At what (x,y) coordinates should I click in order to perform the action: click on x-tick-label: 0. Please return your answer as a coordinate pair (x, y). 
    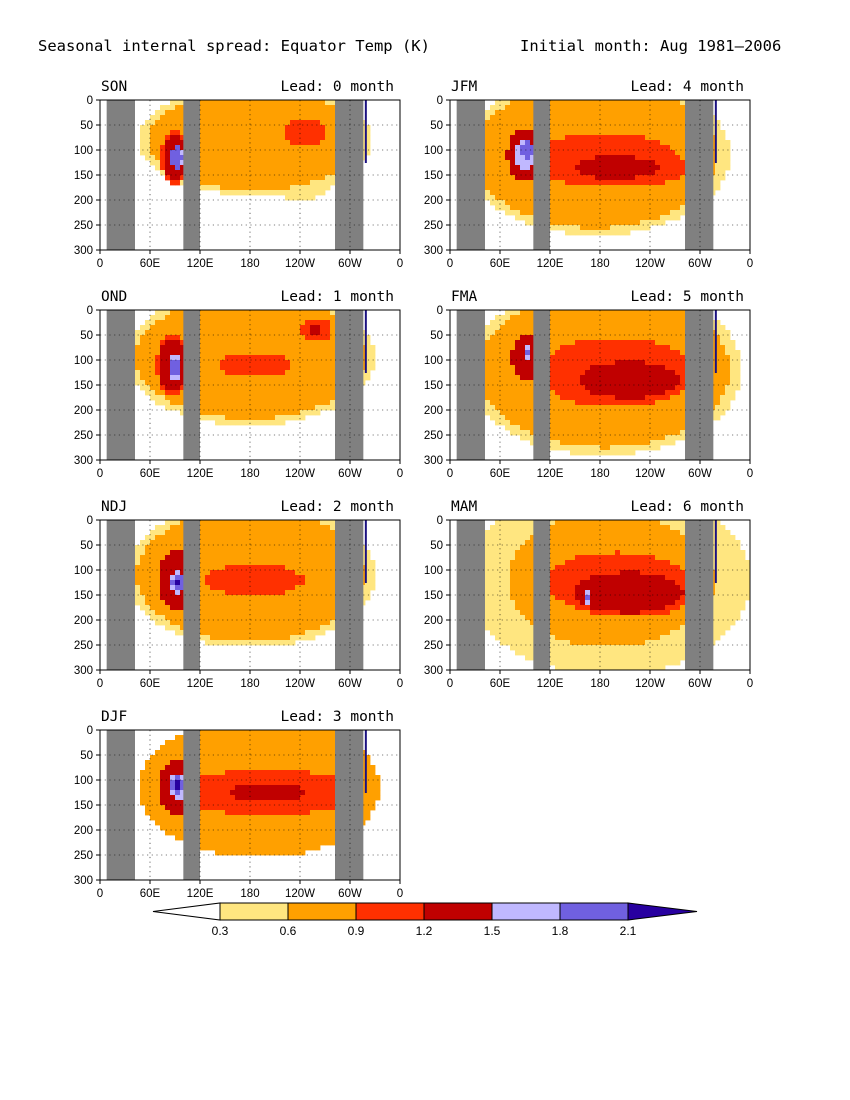
    Looking at the image, I should click on (400, 684).